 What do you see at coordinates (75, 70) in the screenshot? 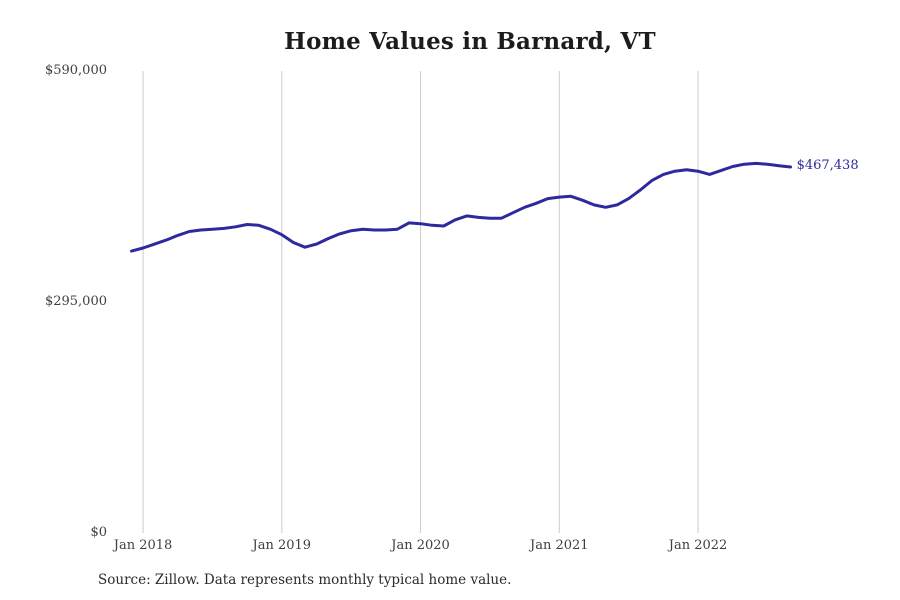
I see `y-axis-tick-label: $590,000` at bounding box center [75, 70].